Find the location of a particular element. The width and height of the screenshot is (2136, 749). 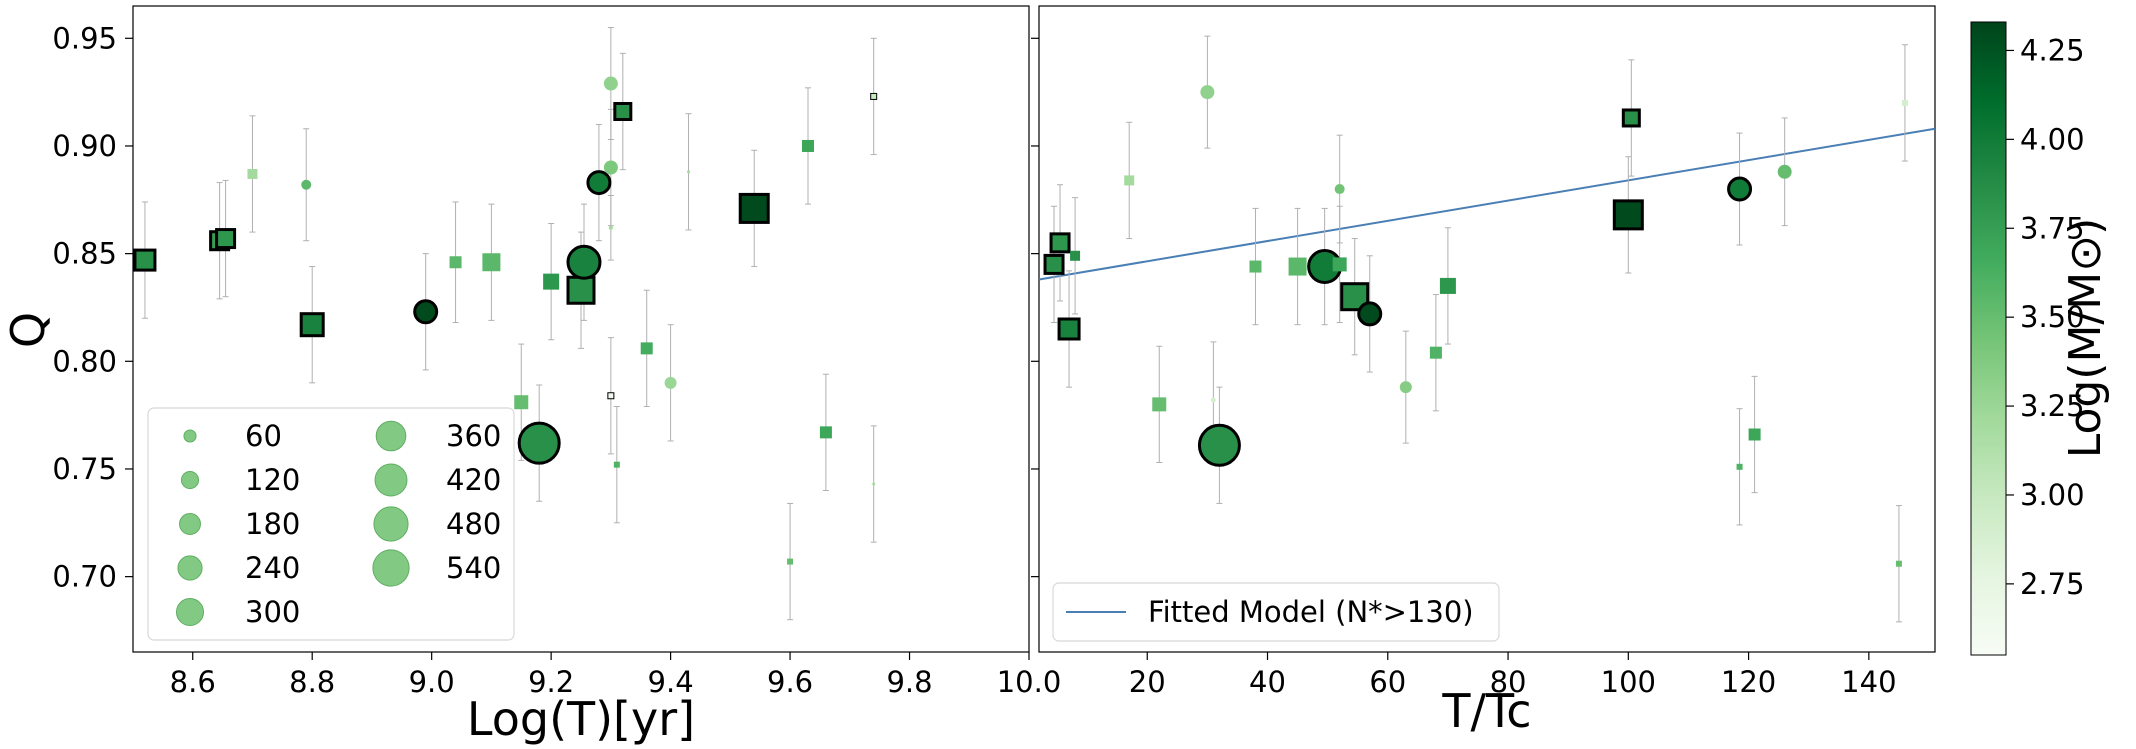

left-x-tick-label: 10.0 is located at coordinates (1029, 682).